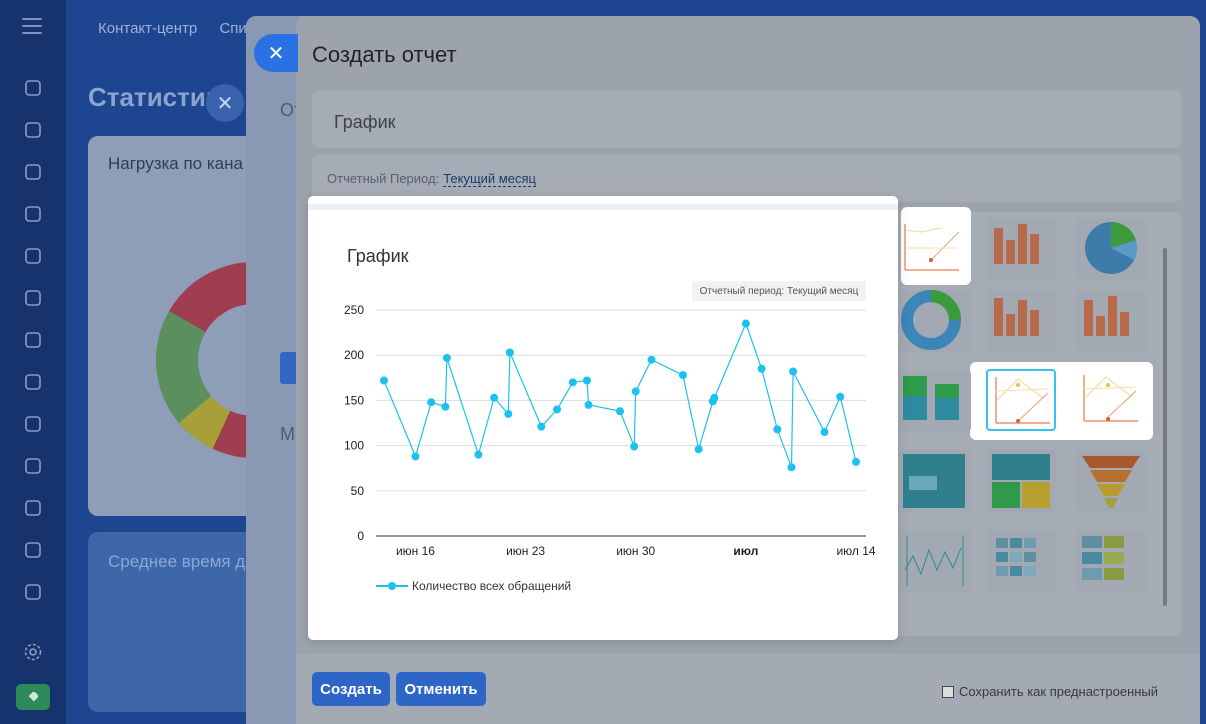 This screenshot has height=724, width=1206. Describe the element at coordinates (354, 400) in the screenshot. I see `y-tick-label: 150` at that location.